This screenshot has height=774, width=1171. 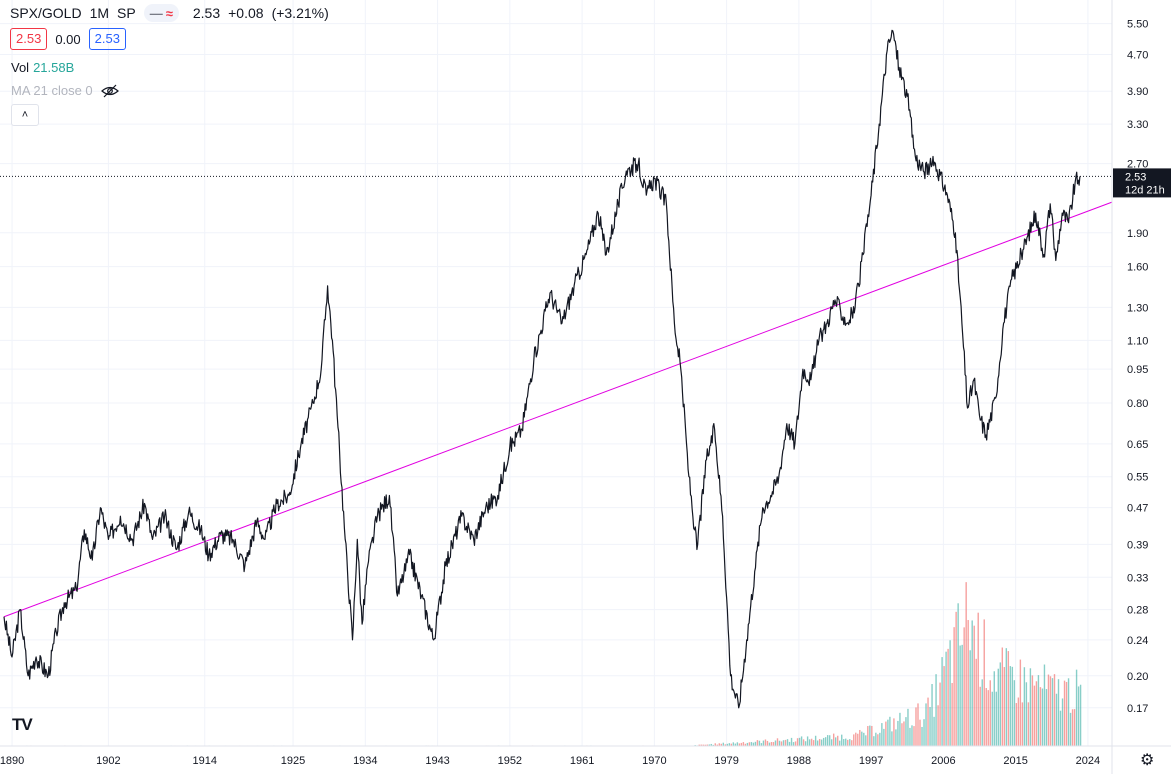 I want to click on ma-legend: MA 21 close 0, so click(x=65, y=90).